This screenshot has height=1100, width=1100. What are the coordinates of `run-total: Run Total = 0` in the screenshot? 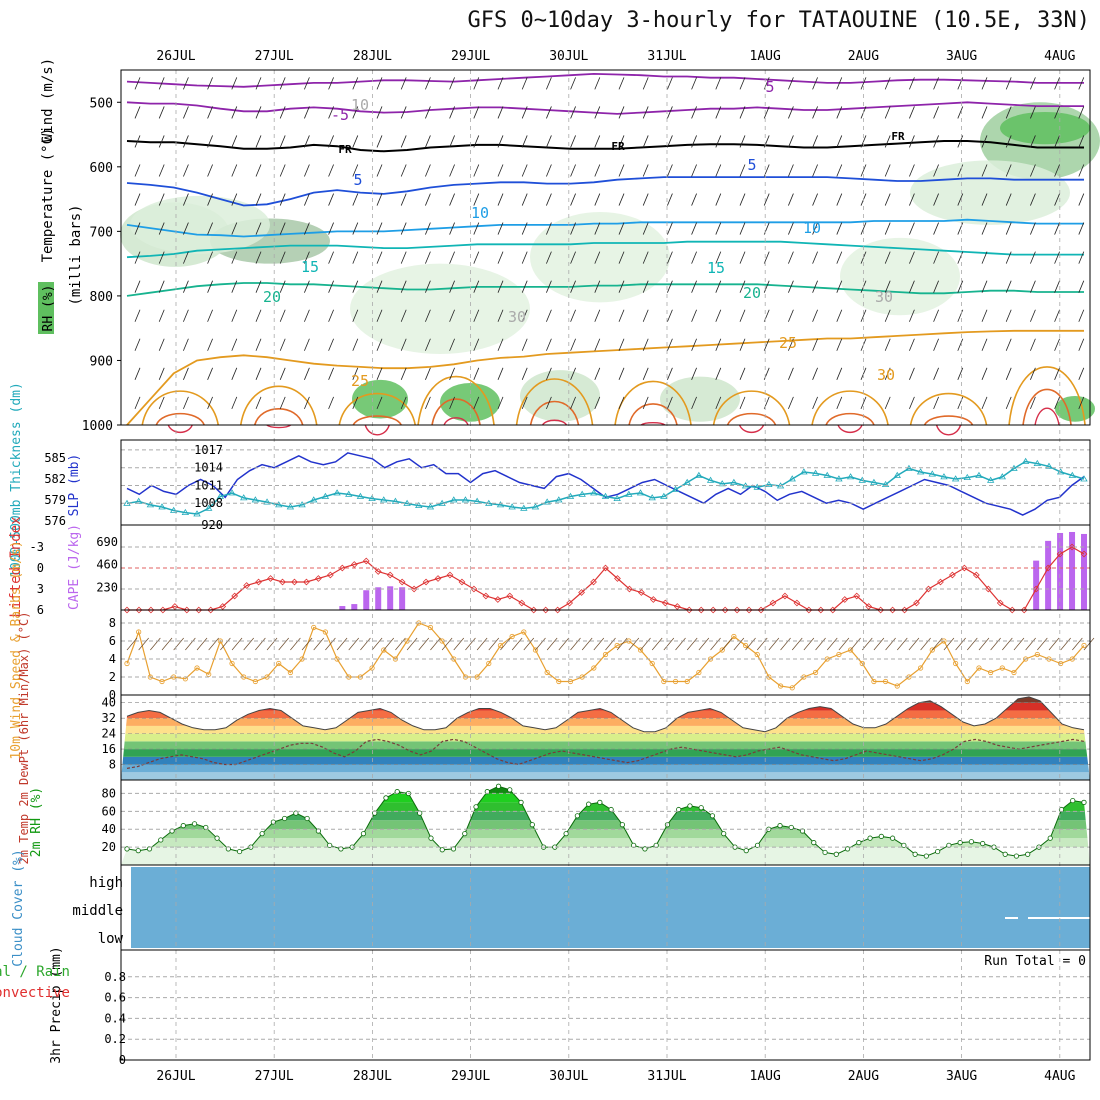 It's located at (1035, 961).